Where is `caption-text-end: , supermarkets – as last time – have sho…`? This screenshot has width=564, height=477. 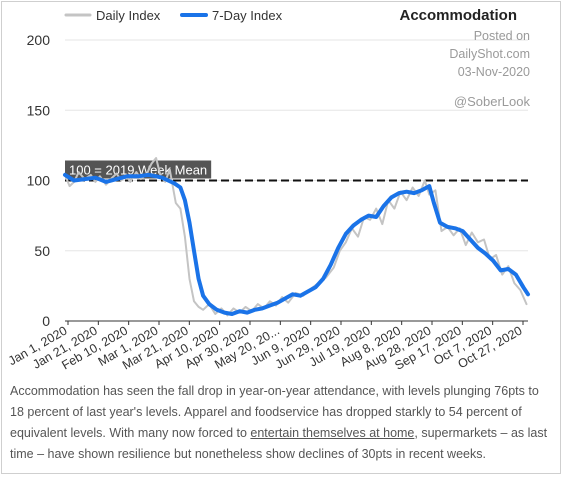 caption-text-end: , supermarkets – as last time – have sho… is located at coordinates (279, 443).